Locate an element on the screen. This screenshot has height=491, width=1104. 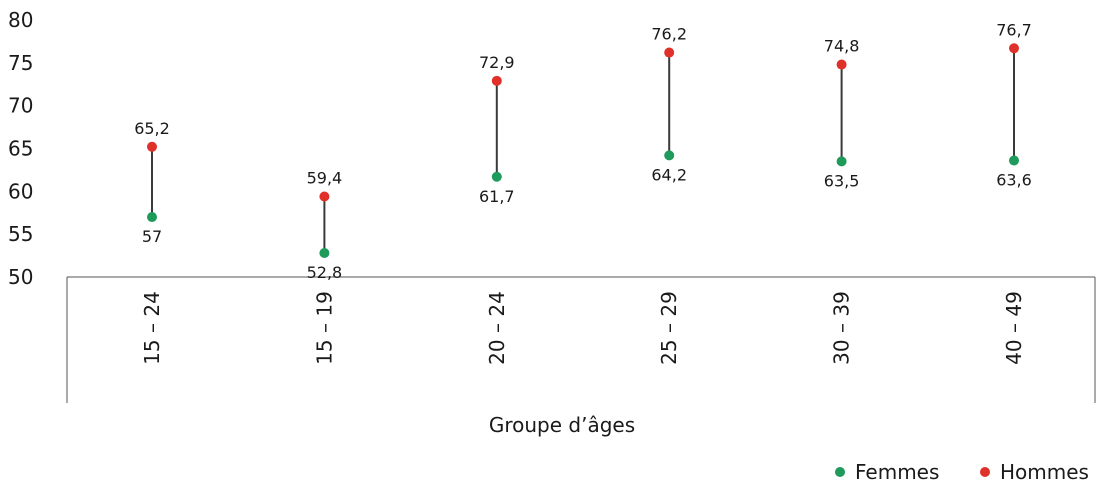
y-tick-label: 75 is located at coordinates (20, 63).